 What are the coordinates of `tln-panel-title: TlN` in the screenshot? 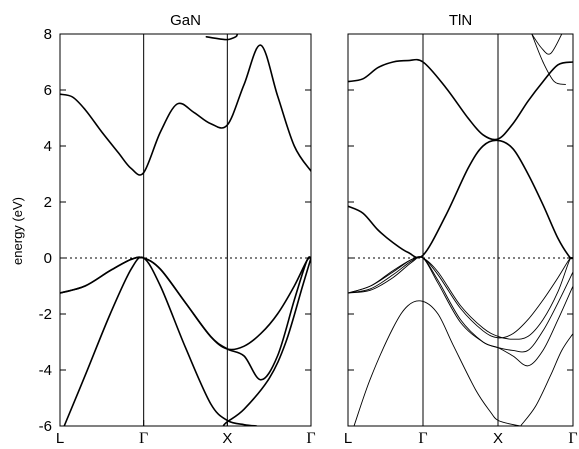 It's located at (460, 20).